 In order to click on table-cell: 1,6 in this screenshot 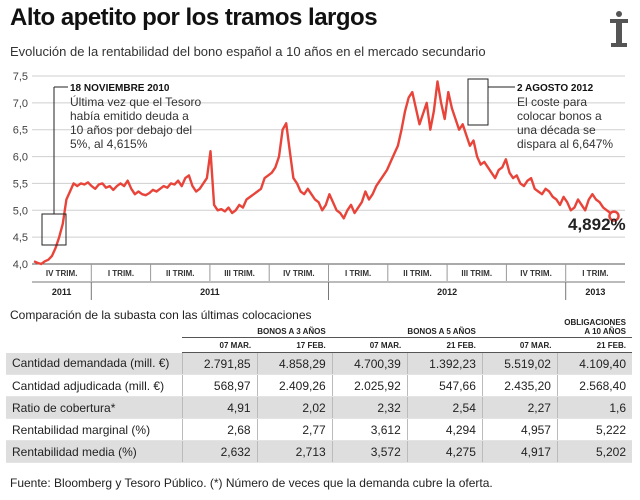, I will do `click(594, 407)`.